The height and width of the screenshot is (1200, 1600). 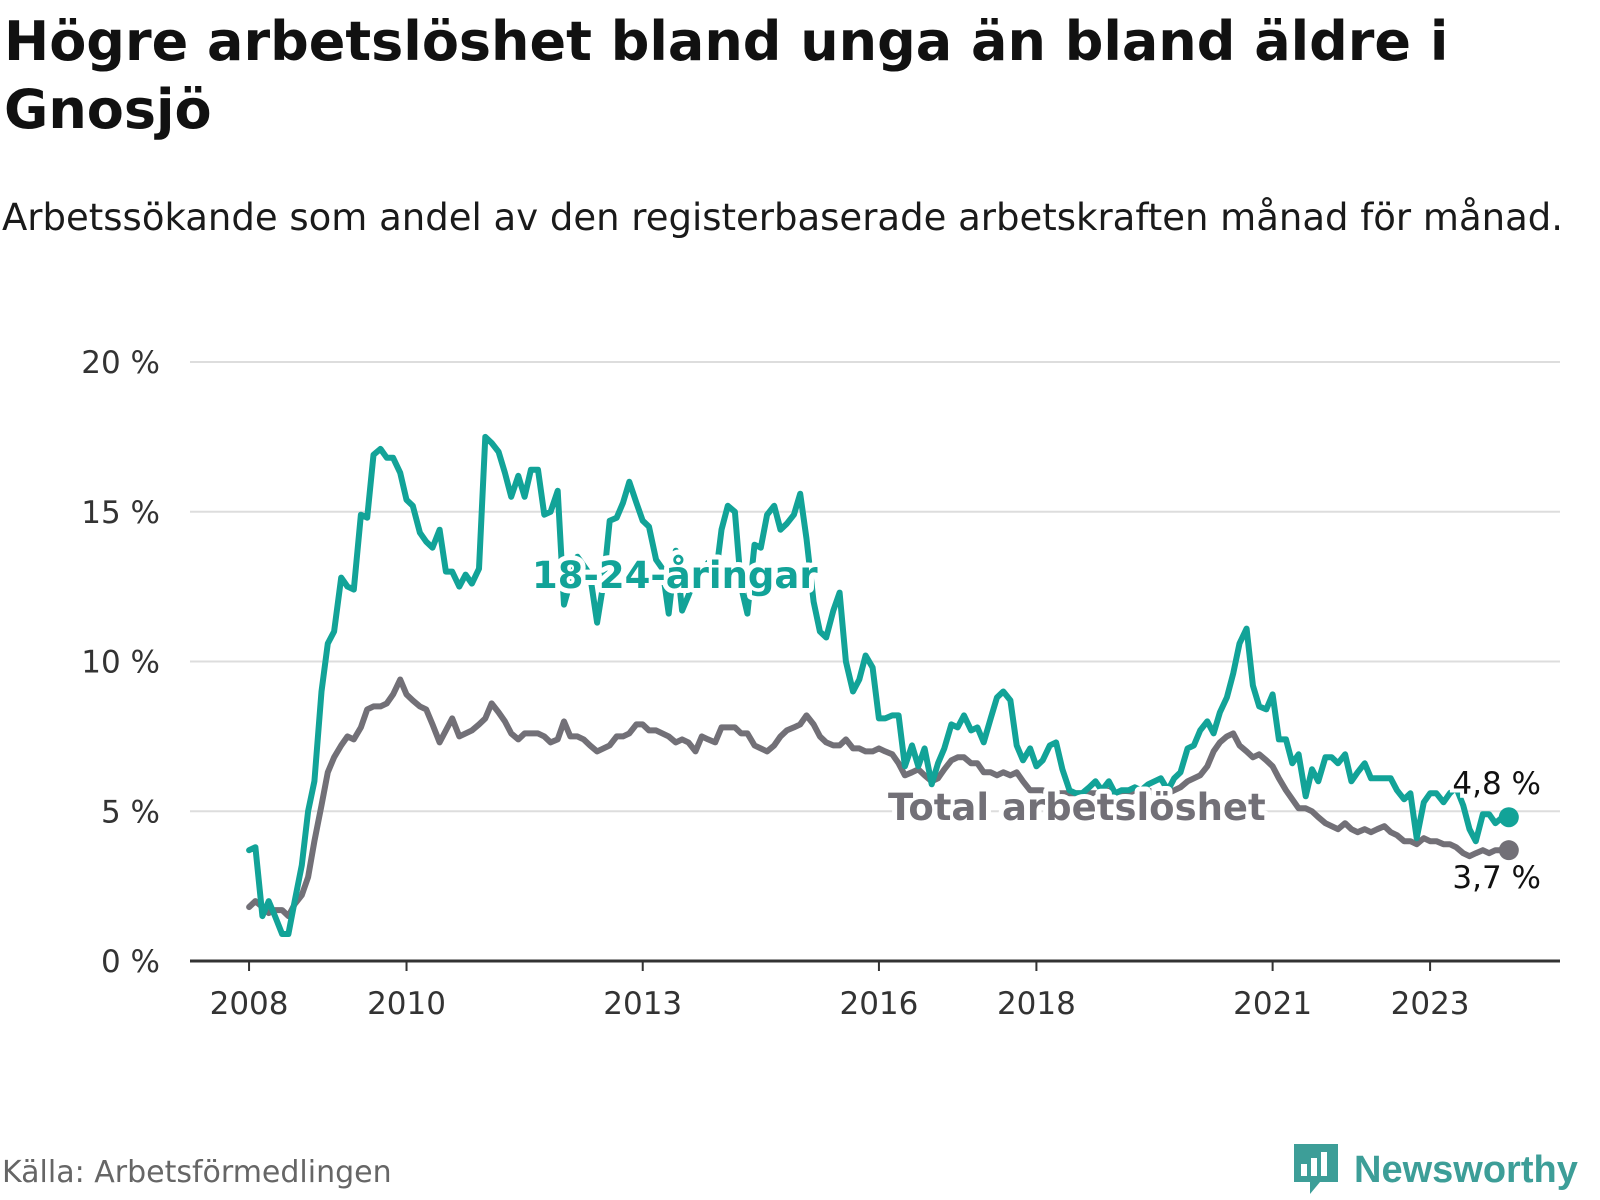 What do you see at coordinates (406, 1004) in the screenshot?
I see `x-tick-label: 2010` at bounding box center [406, 1004].